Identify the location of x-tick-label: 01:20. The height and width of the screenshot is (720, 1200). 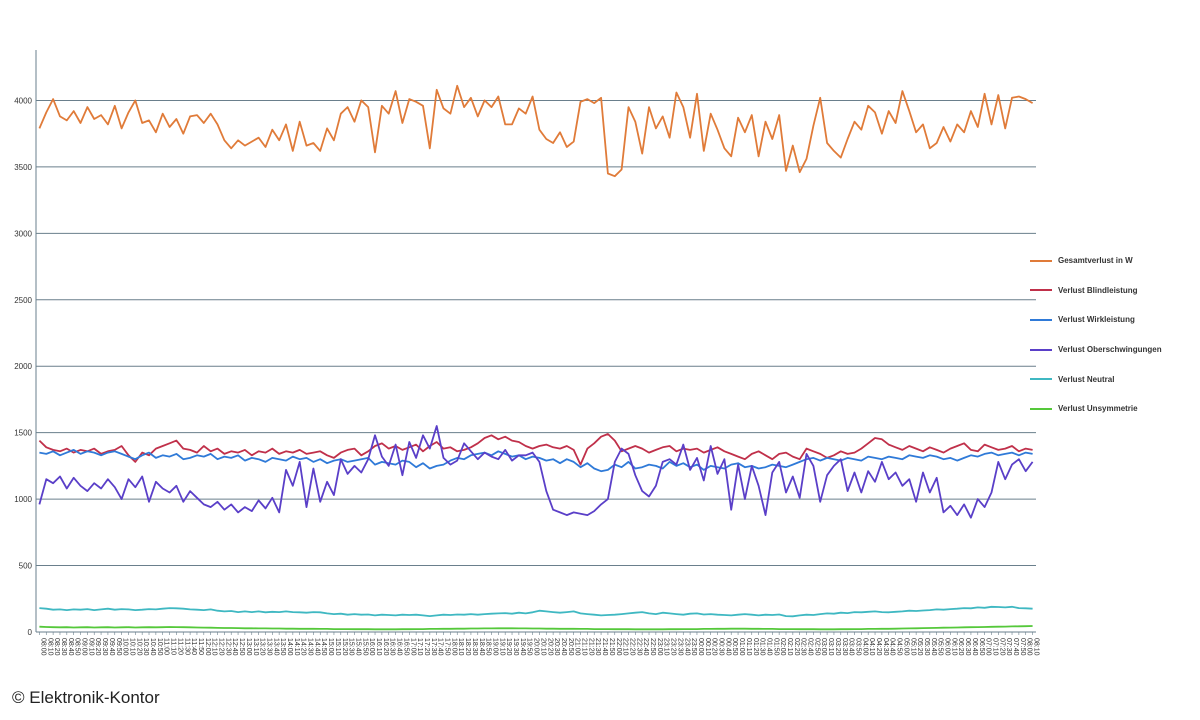
(755, 647).